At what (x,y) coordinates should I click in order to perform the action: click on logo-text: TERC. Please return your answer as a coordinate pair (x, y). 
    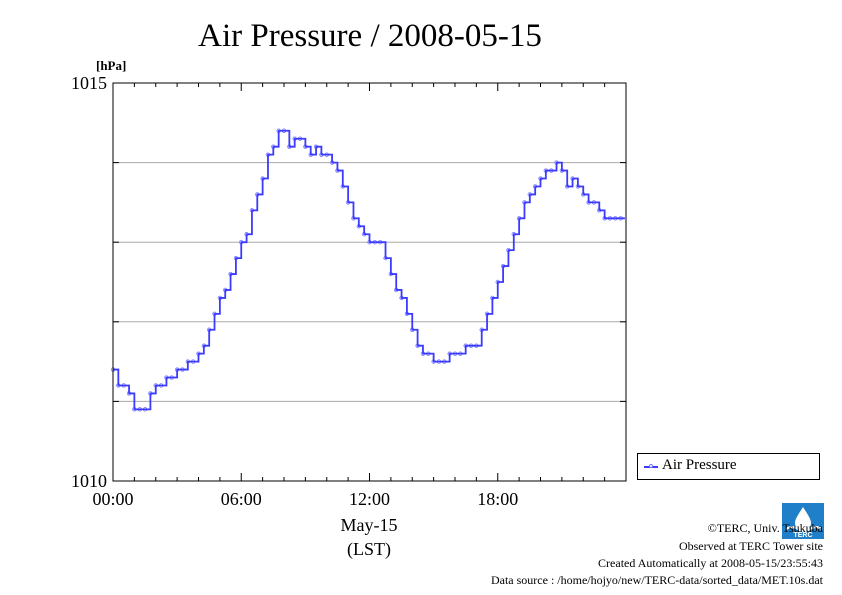
    Looking at the image, I should click on (802, 535).